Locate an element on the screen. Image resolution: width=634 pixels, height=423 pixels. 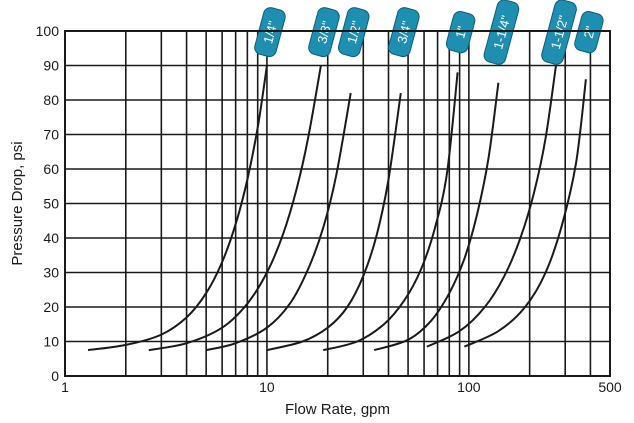
y-tick-label: 40 is located at coordinates (51, 238).